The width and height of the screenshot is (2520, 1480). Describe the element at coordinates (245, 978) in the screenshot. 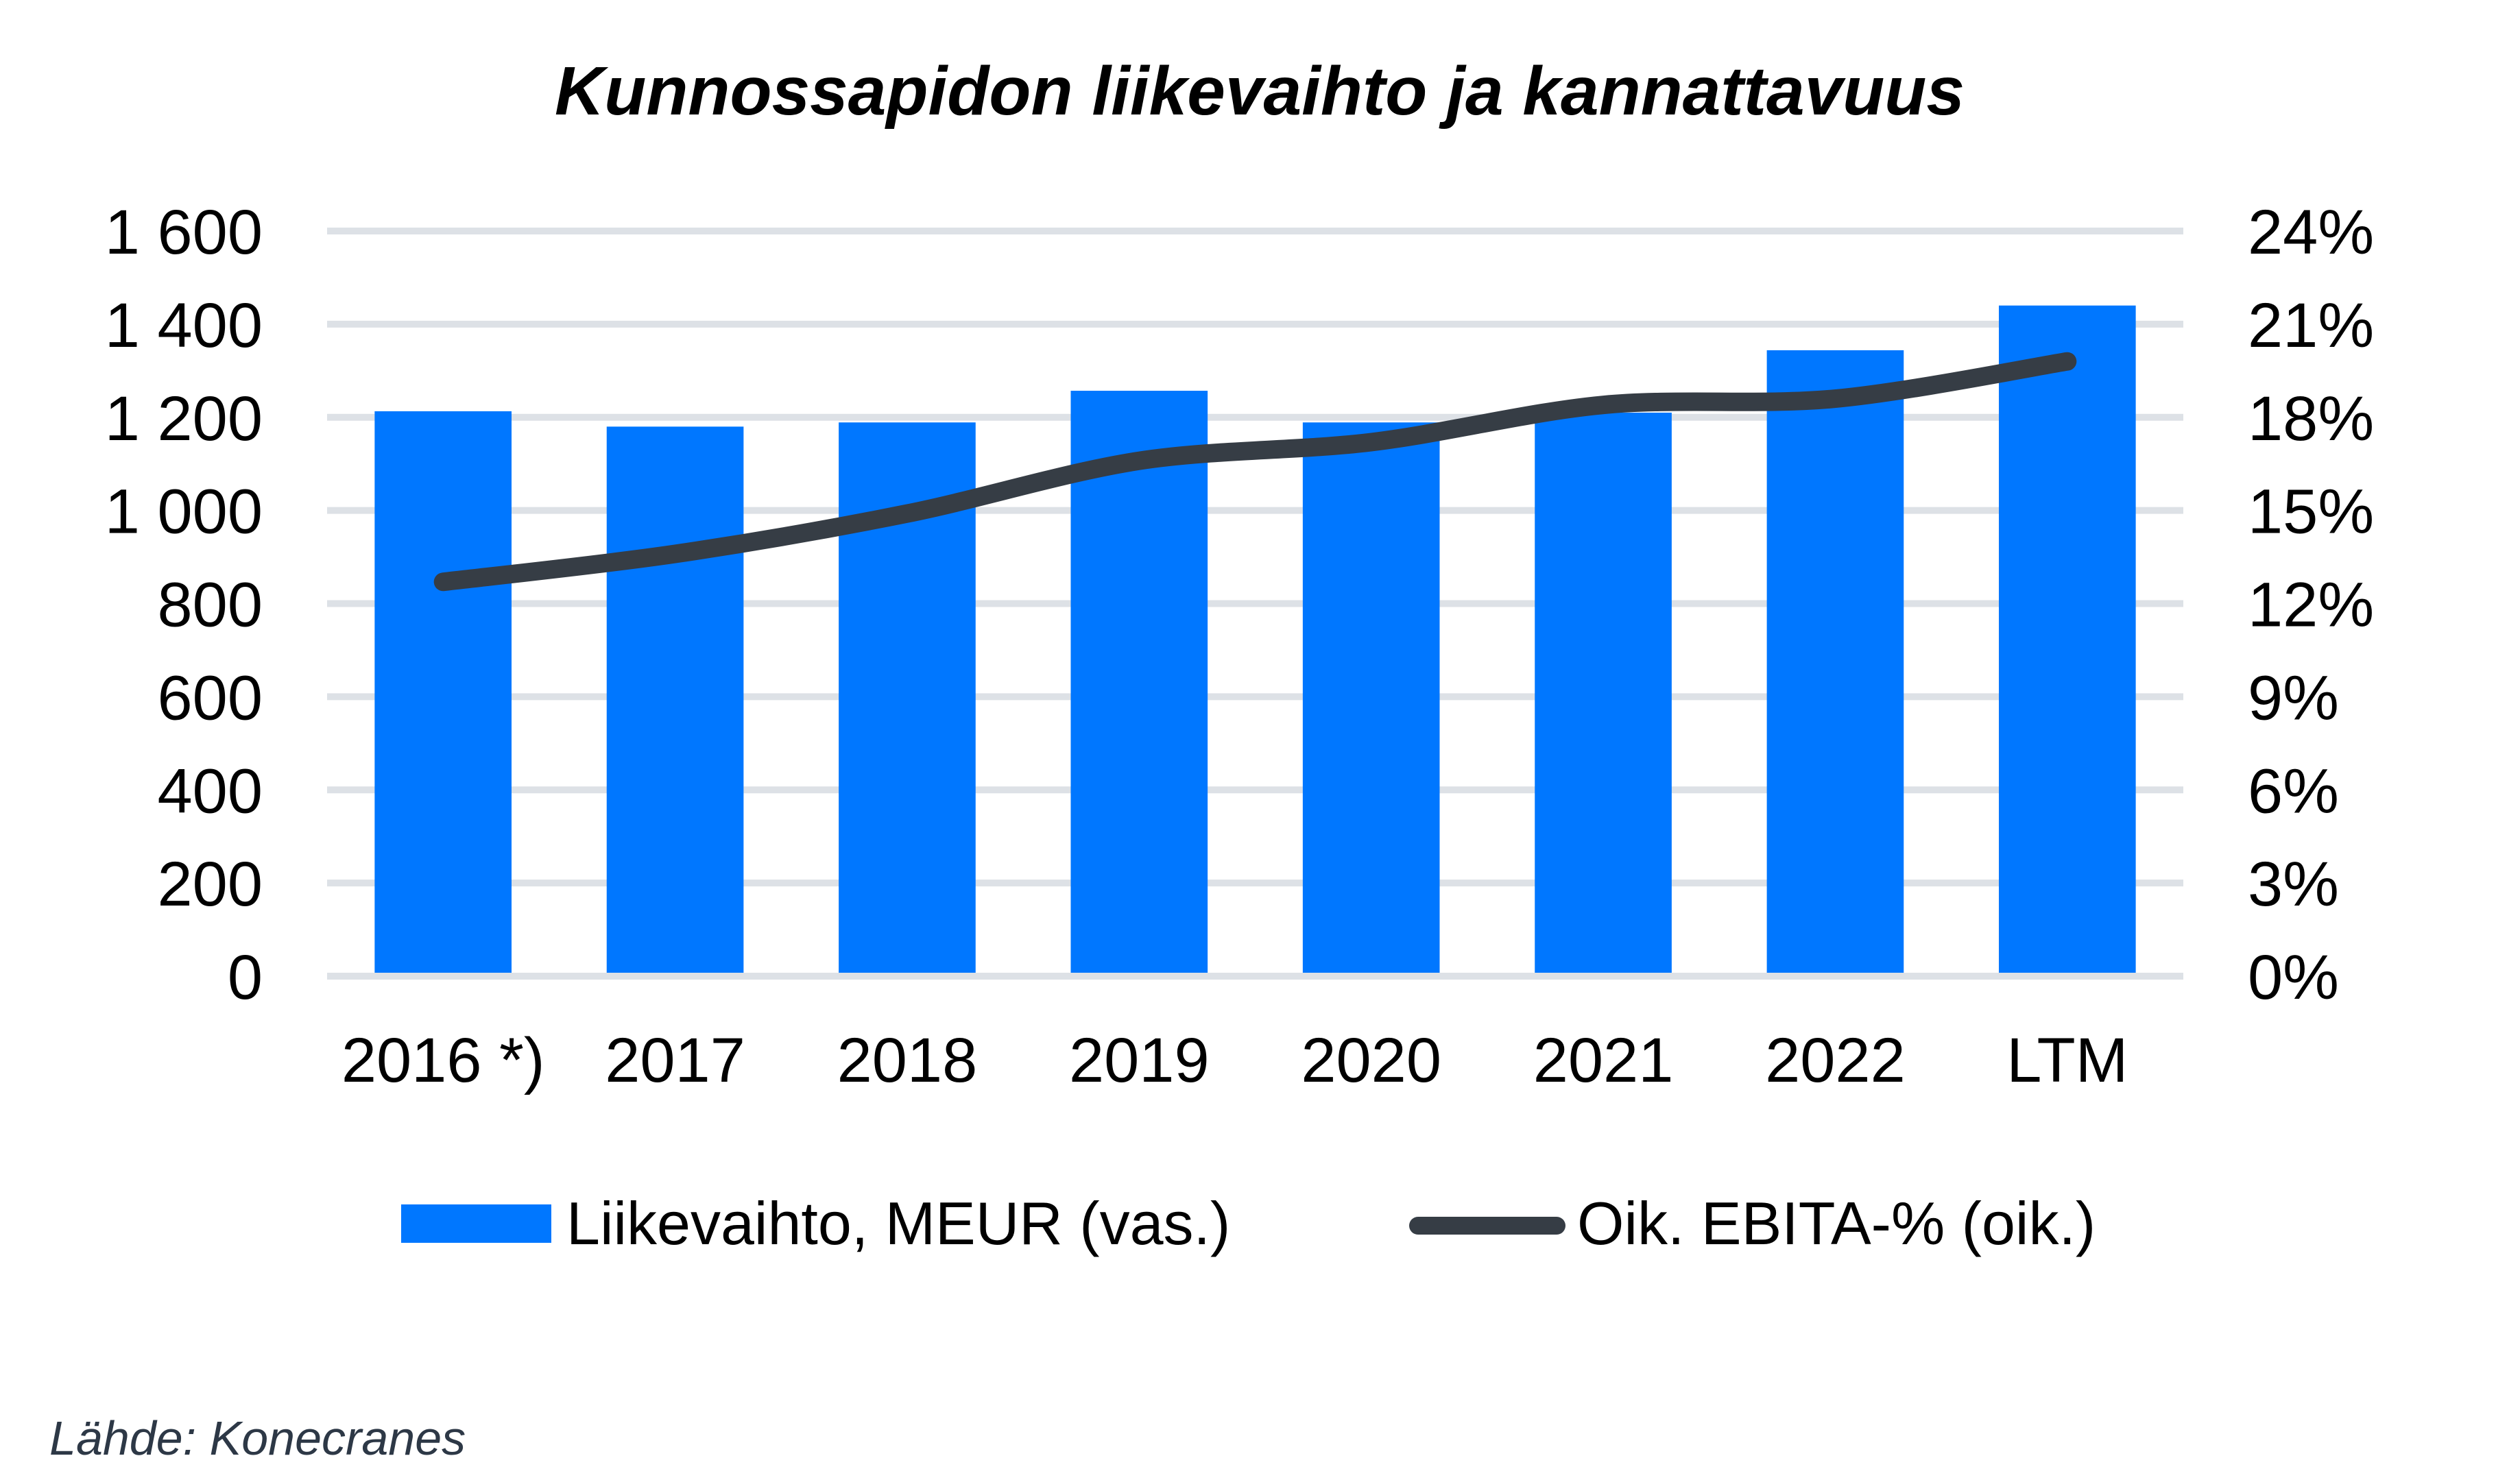

I see `left-tick-label: 0` at that location.